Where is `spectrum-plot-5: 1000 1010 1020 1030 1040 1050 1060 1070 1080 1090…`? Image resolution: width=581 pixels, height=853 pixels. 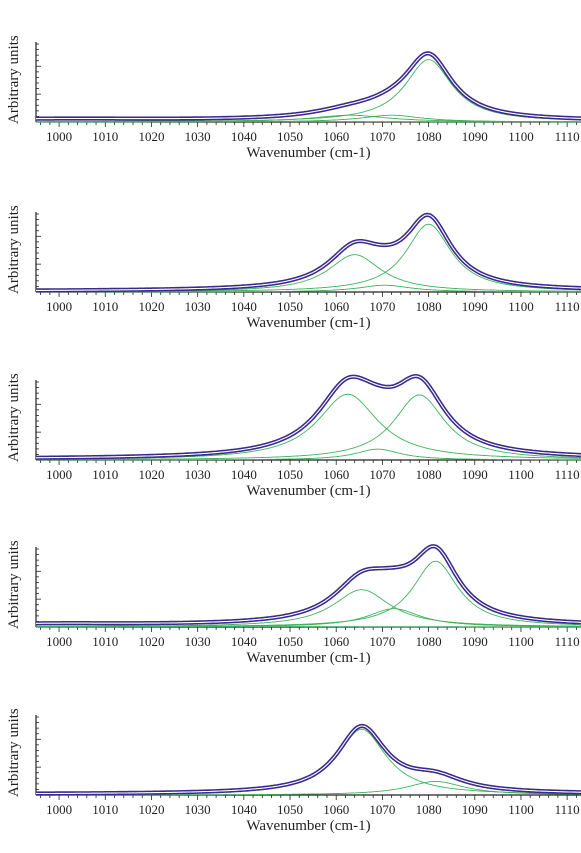 spectrum-plot-5: 1000 1010 1020 1030 1040 1050 1060 1070 1080 1090… is located at coordinates (308, 766).